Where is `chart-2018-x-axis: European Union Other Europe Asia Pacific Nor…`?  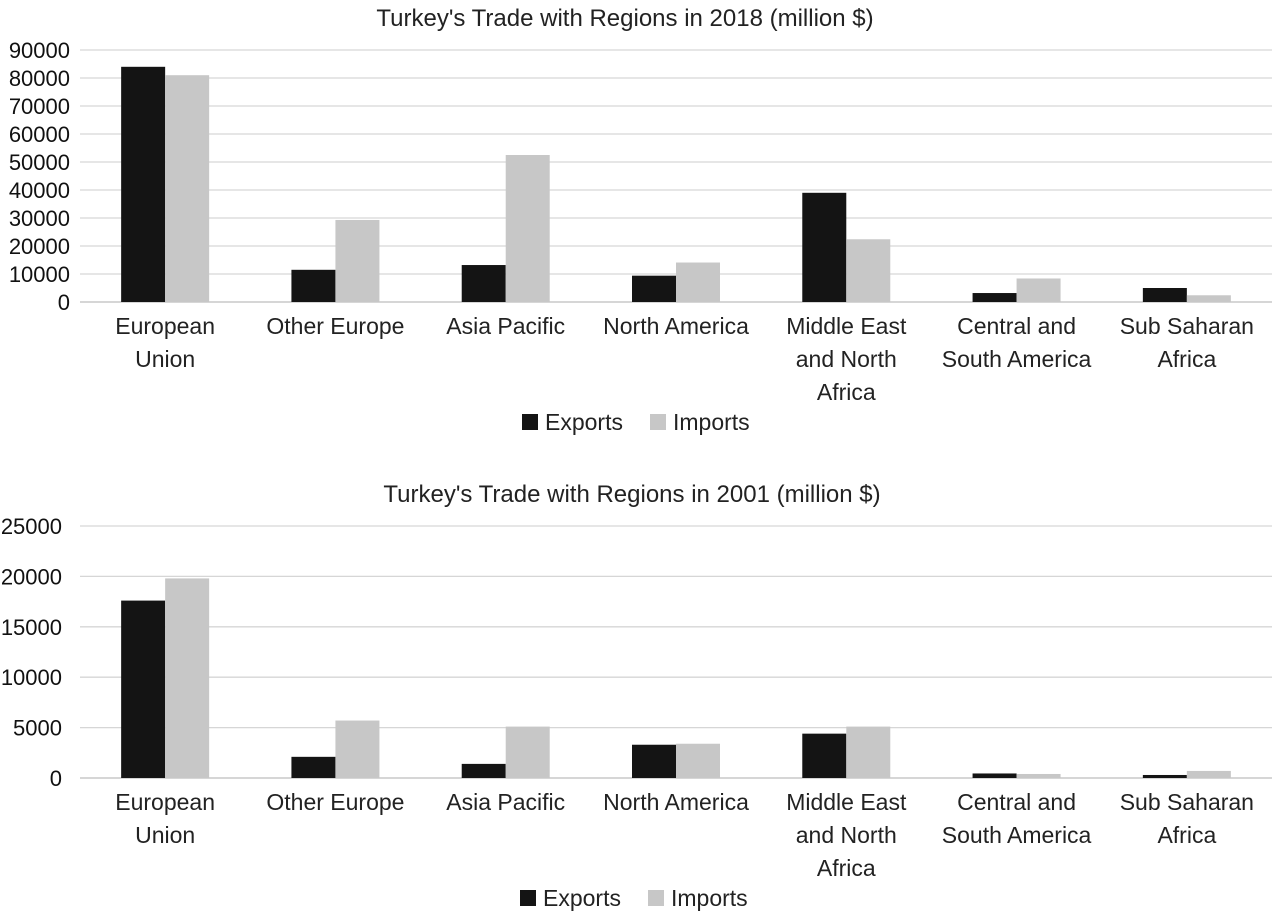
chart-2018-x-axis: European Union Other Europe Asia Pacific Nor… is located at coordinates (684, 359).